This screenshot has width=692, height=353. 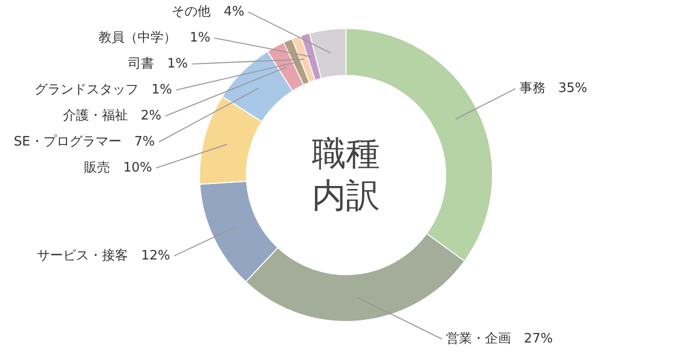 What do you see at coordinates (158, 64) in the screenshot?
I see `slice-label: 司書 1%` at bounding box center [158, 64].